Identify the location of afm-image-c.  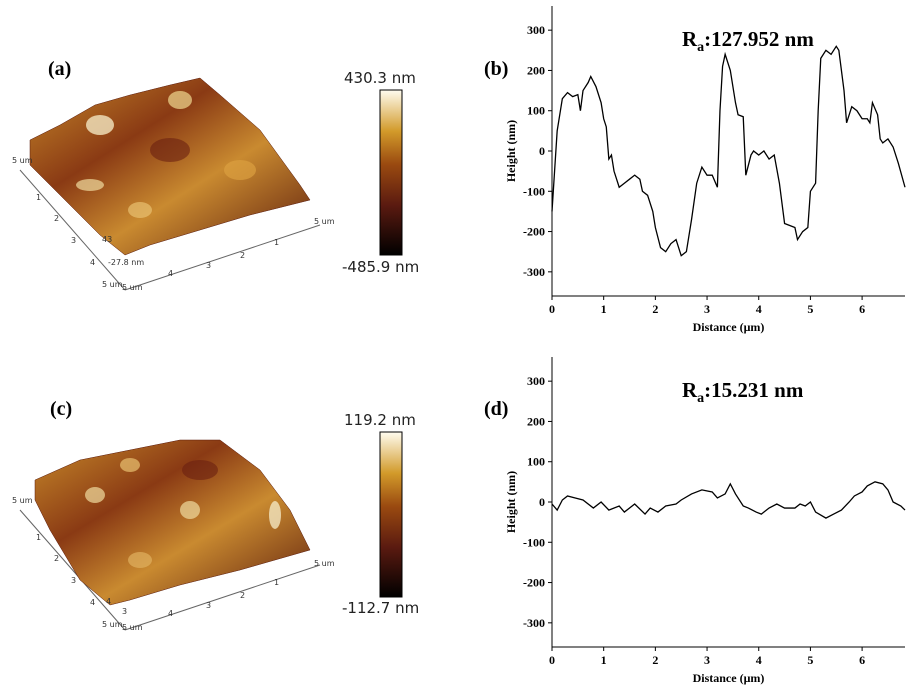
(170, 535).